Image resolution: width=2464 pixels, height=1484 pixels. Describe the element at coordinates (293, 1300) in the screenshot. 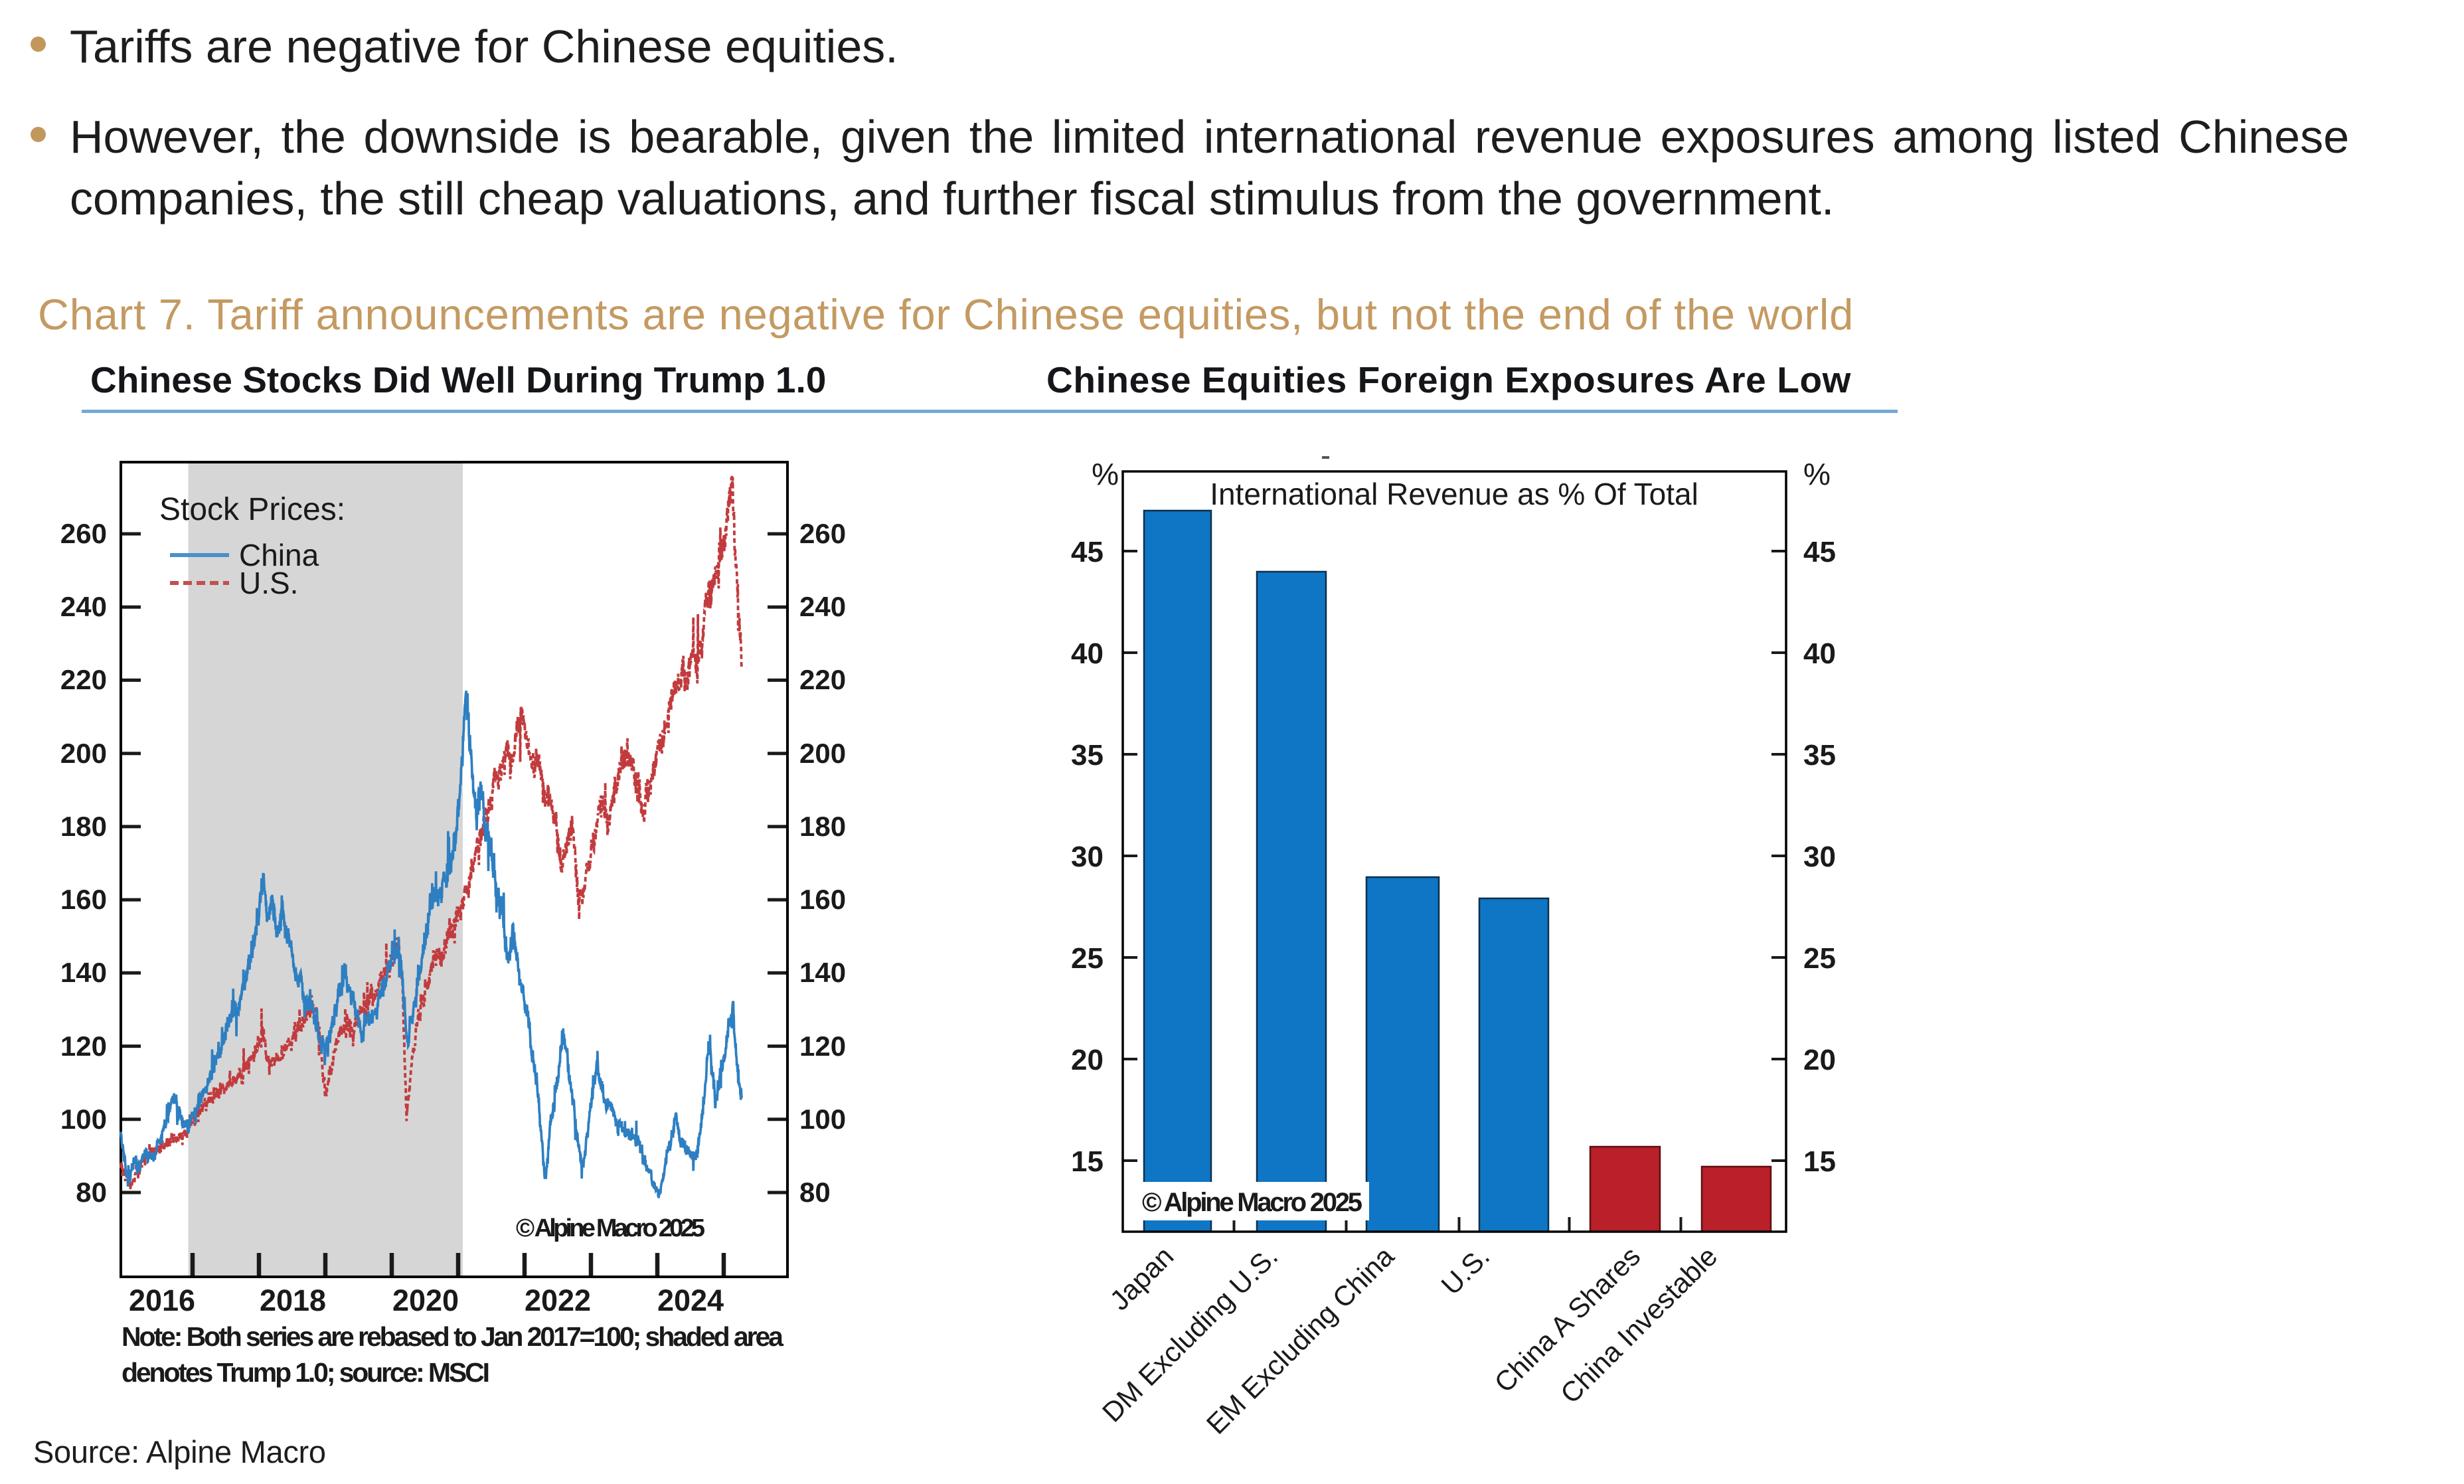

I see `svg-text: 2018` at that location.